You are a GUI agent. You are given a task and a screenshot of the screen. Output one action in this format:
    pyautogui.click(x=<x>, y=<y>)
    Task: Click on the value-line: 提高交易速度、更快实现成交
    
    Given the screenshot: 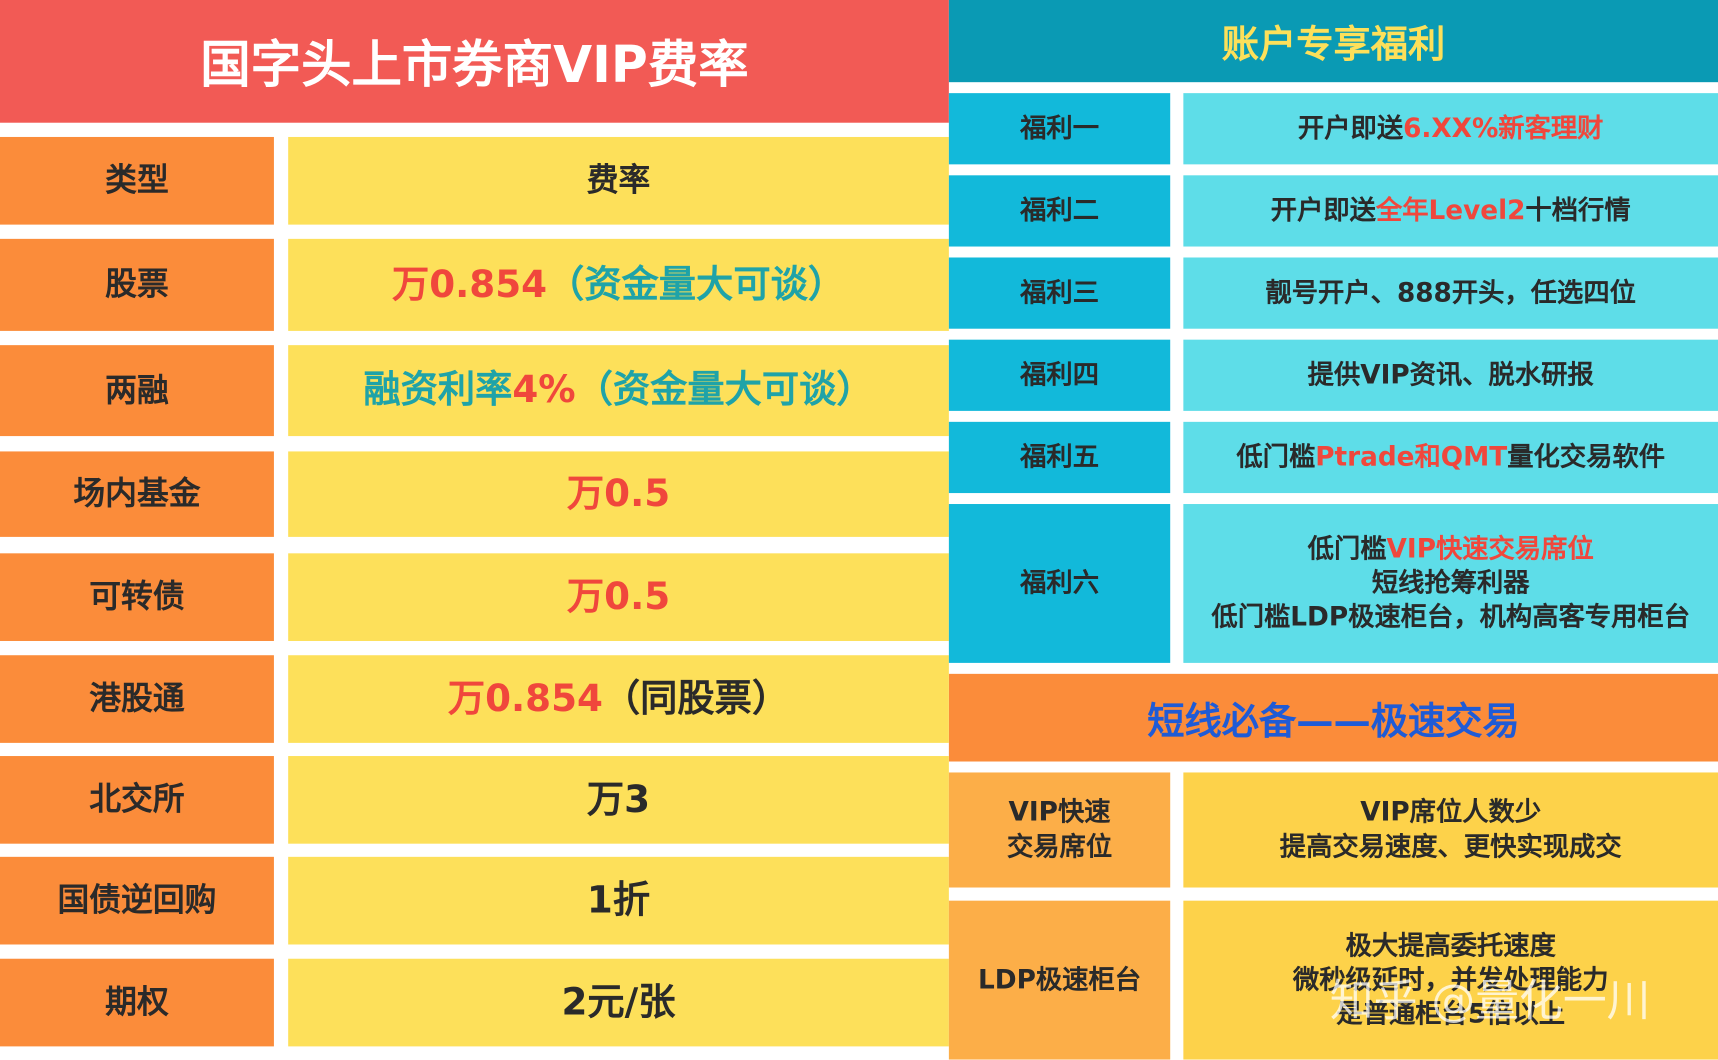 What is the action you would take?
    pyautogui.click(x=1451, y=847)
    